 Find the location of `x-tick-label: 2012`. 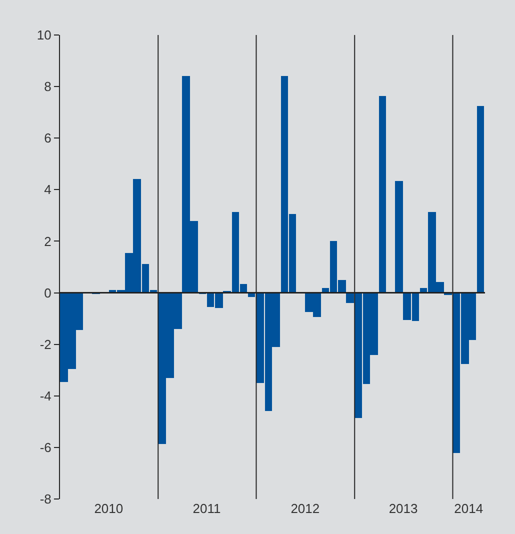

x-tick-label: 2012 is located at coordinates (305, 508).